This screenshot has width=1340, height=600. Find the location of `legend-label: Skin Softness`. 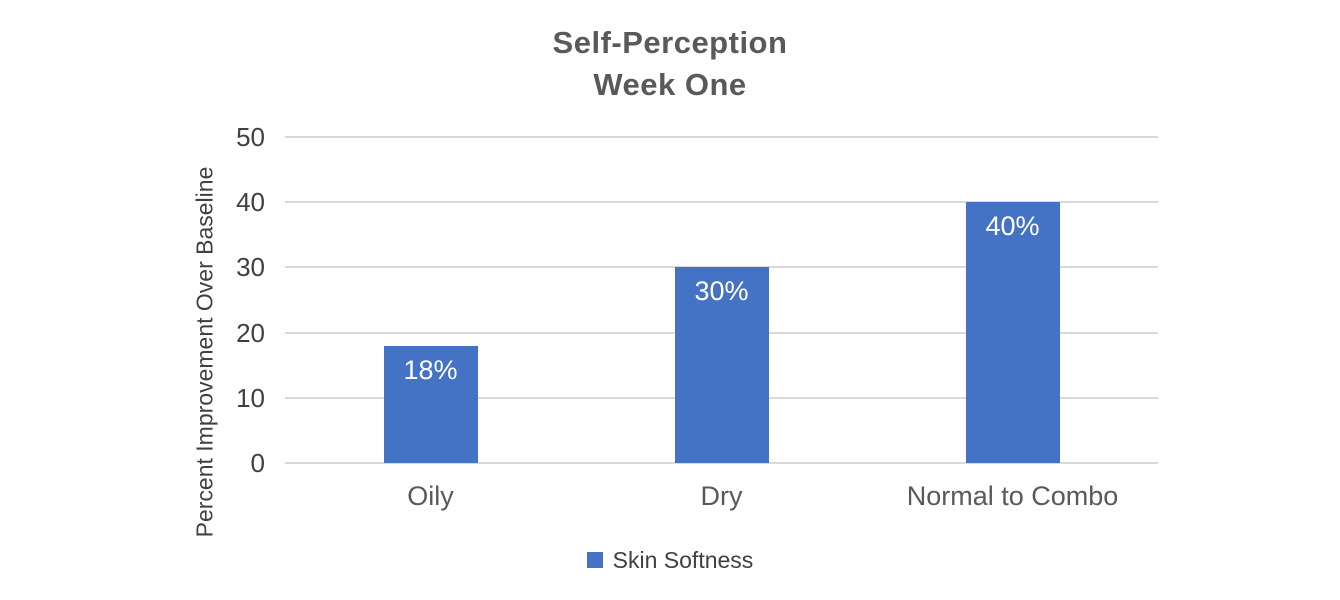

legend-label: Skin Softness is located at coordinates (683, 560).